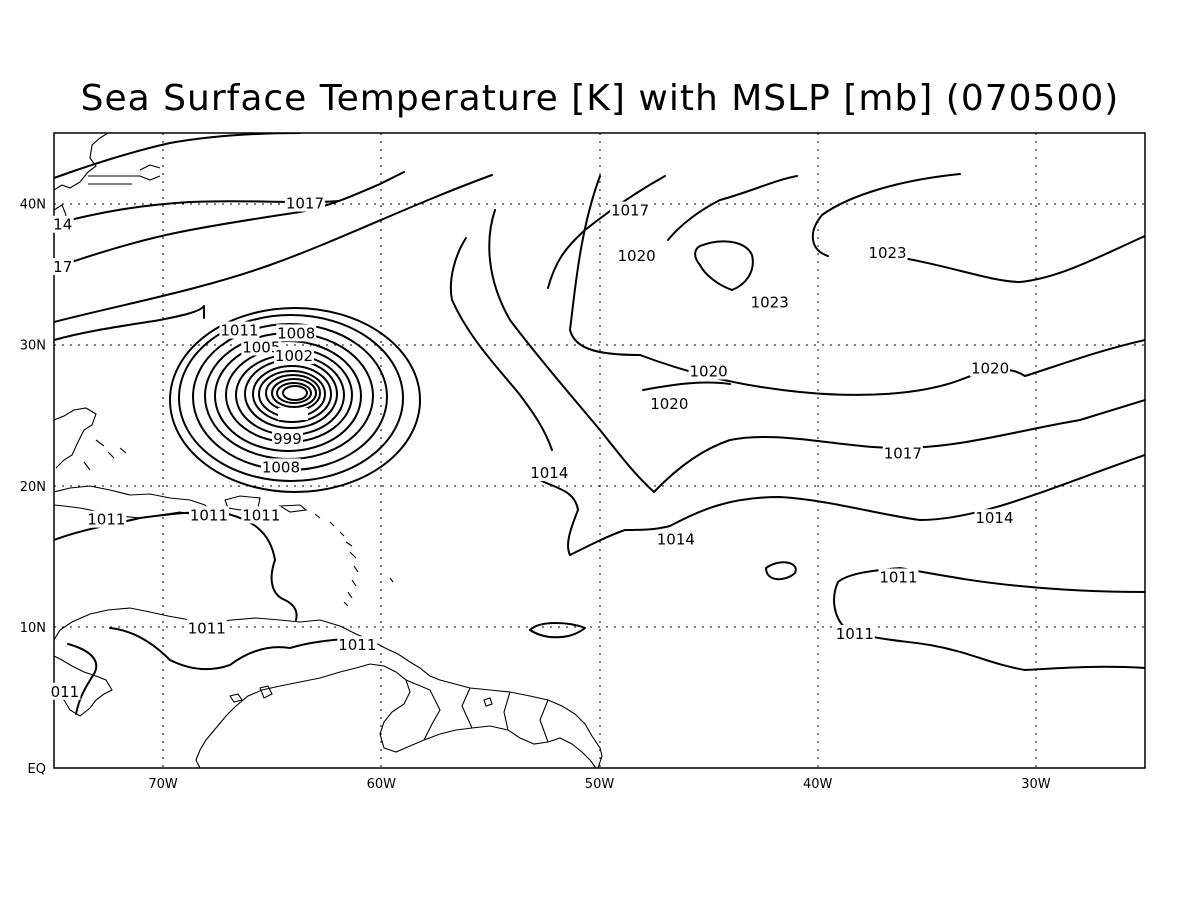 The image size is (1200, 900). What do you see at coordinates (396, 715) in the screenshot?
I see `coast-south-america` at bounding box center [396, 715].